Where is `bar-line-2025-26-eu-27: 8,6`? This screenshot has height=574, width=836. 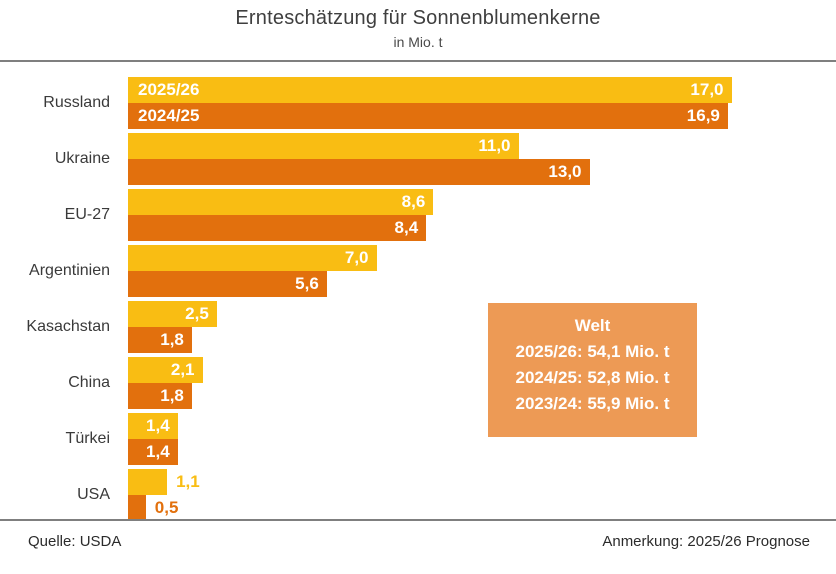 bar-line-2025-26-eu-27: 8,6 is located at coordinates (281, 202).